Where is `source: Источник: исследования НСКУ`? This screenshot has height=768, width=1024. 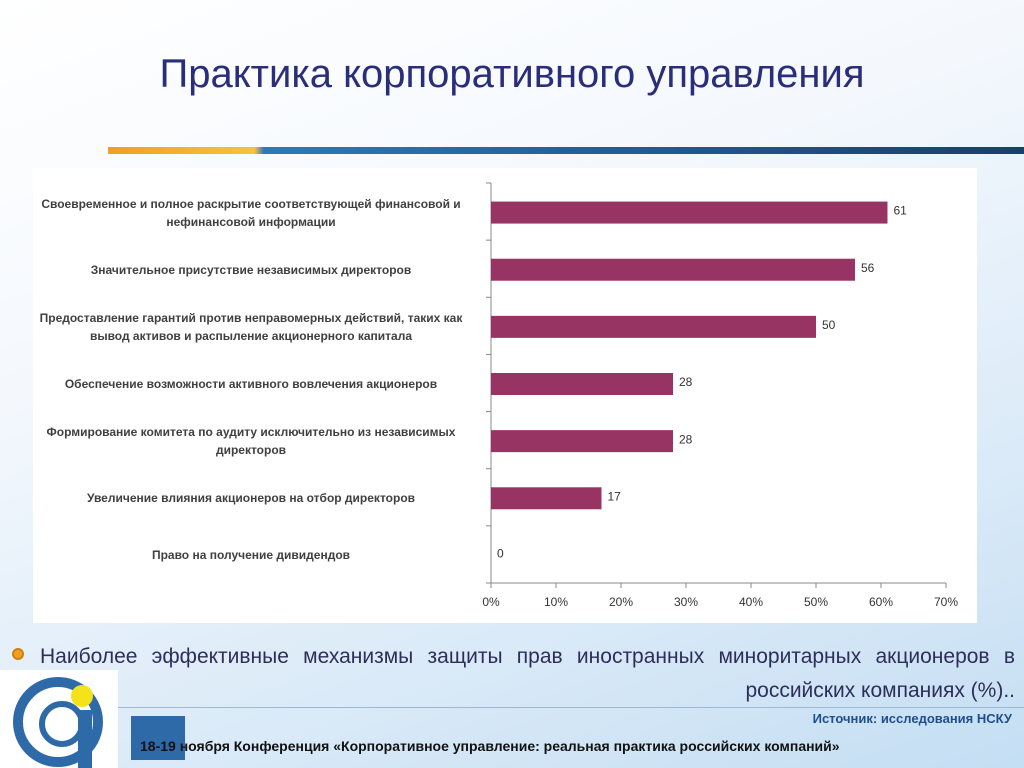 source: Источник: исследования НСКУ is located at coordinates (912, 718).